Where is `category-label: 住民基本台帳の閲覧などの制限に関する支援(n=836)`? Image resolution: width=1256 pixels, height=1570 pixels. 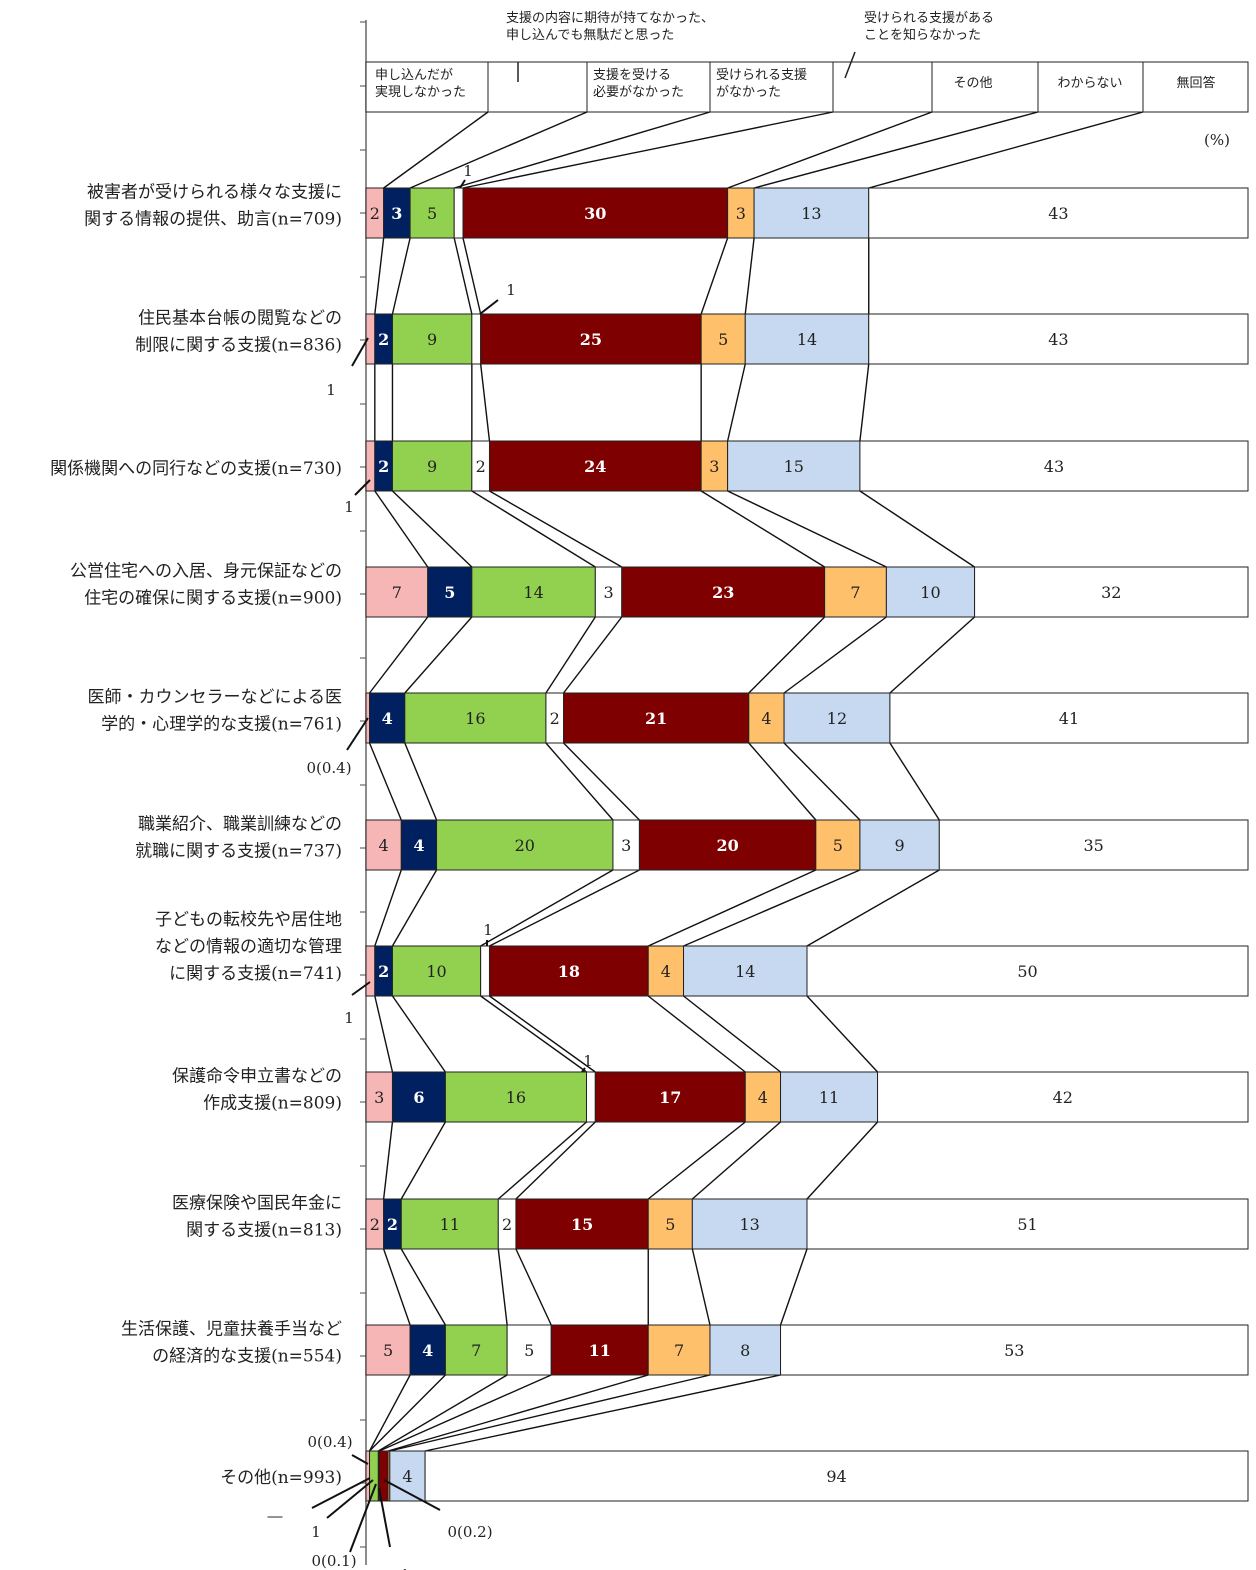 category-label: 住民基本台帳の閲覧などの制限に関する支援(n=836) is located at coordinates (238, 332).